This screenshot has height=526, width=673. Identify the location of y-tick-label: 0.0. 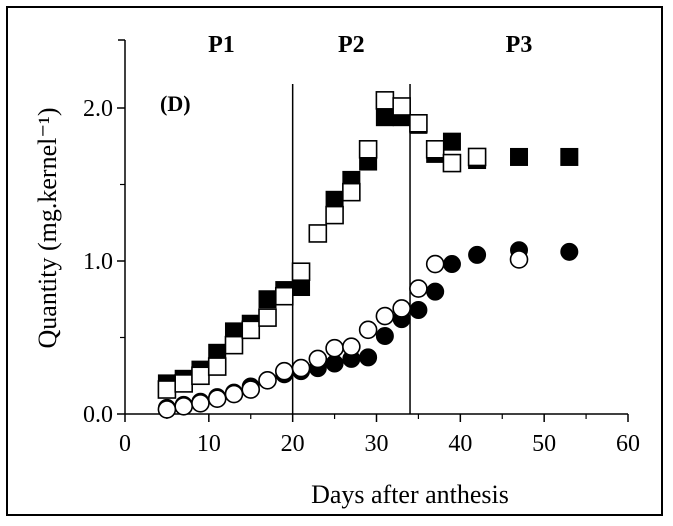
(98, 415).